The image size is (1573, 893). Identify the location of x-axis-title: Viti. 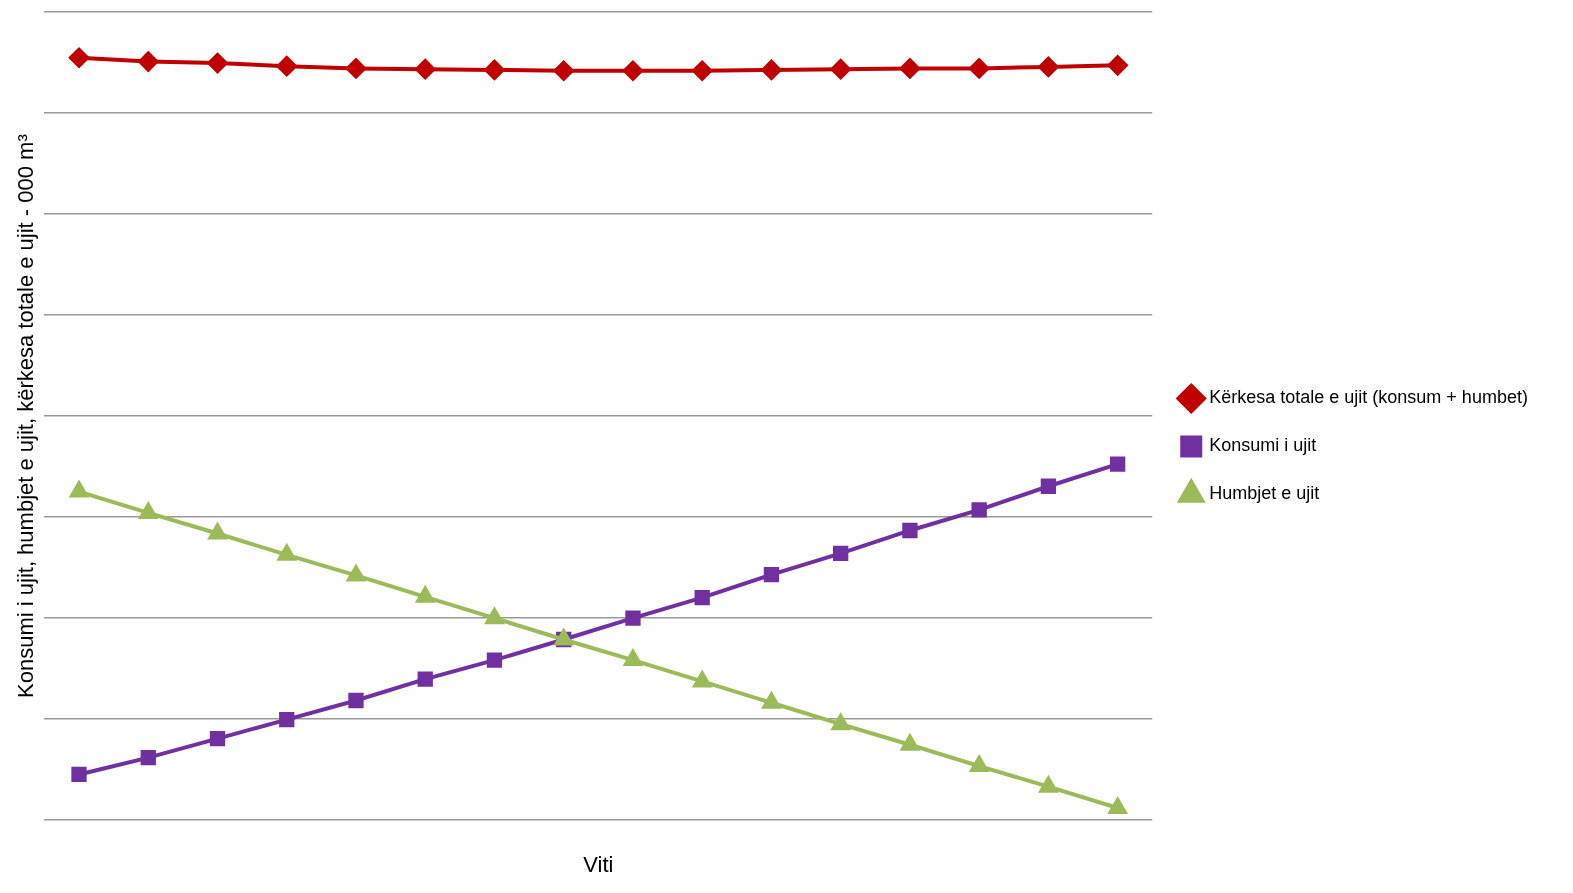
(598, 864).